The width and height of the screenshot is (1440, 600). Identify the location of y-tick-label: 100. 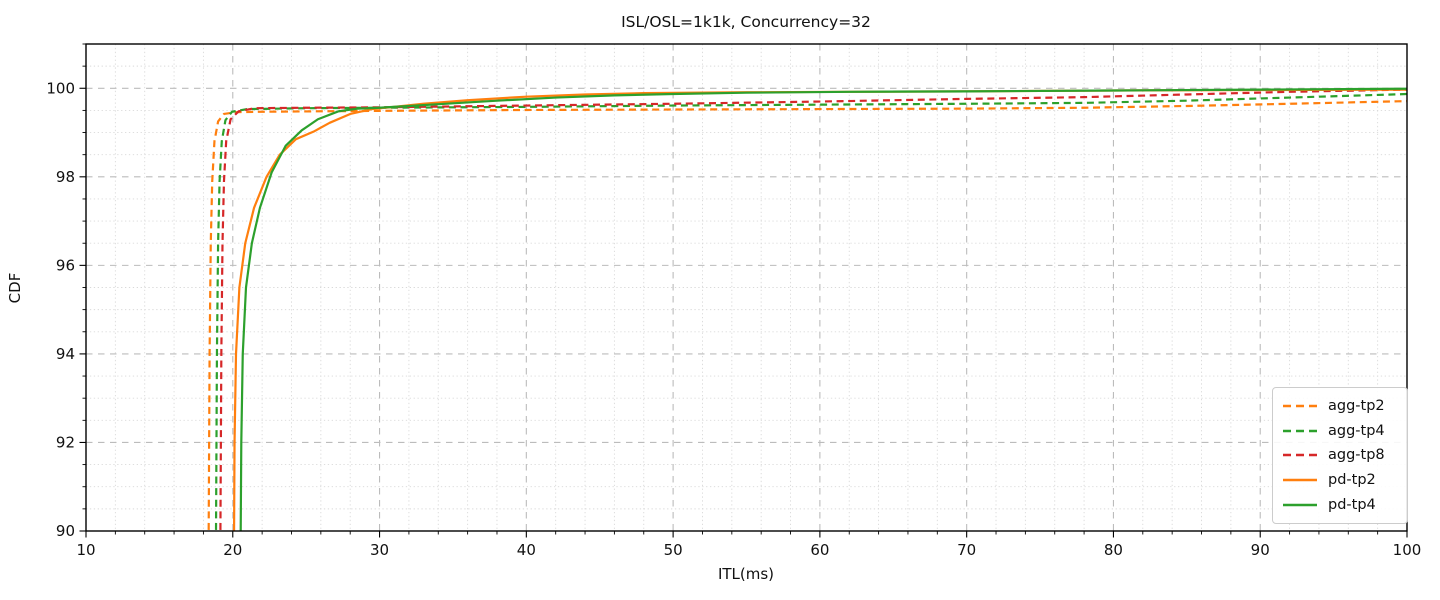
(60, 88).